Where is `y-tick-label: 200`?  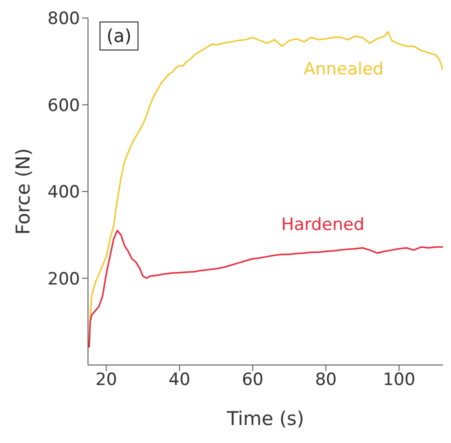
y-tick-label: 200 is located at coordinates (64, 279).